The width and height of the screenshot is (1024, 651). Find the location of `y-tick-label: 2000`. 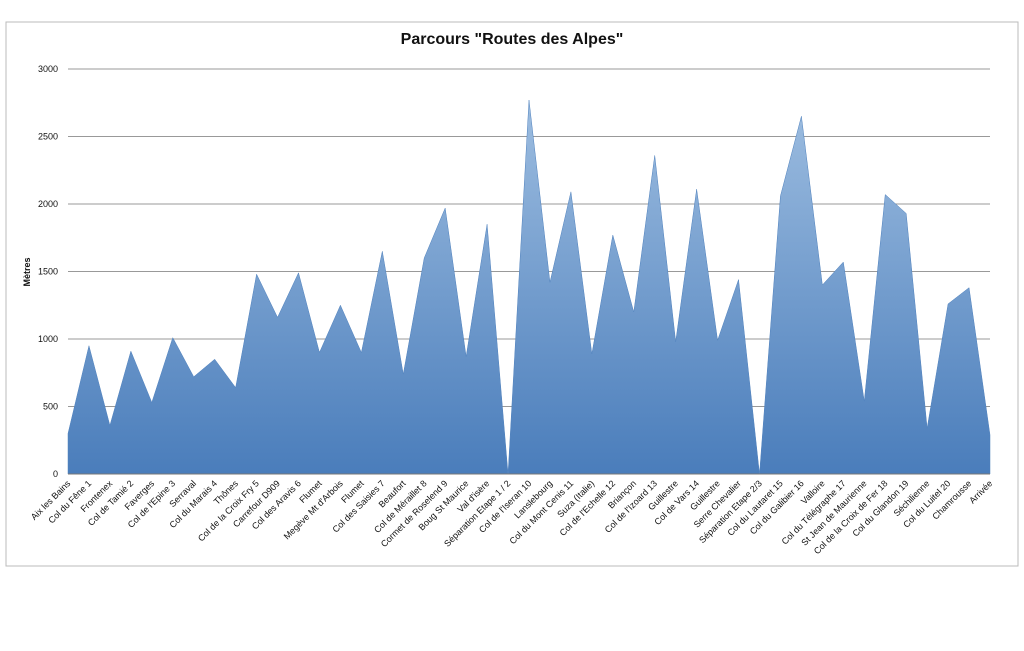

y-tick-label: 2000 is located at coordinates (48, 204).